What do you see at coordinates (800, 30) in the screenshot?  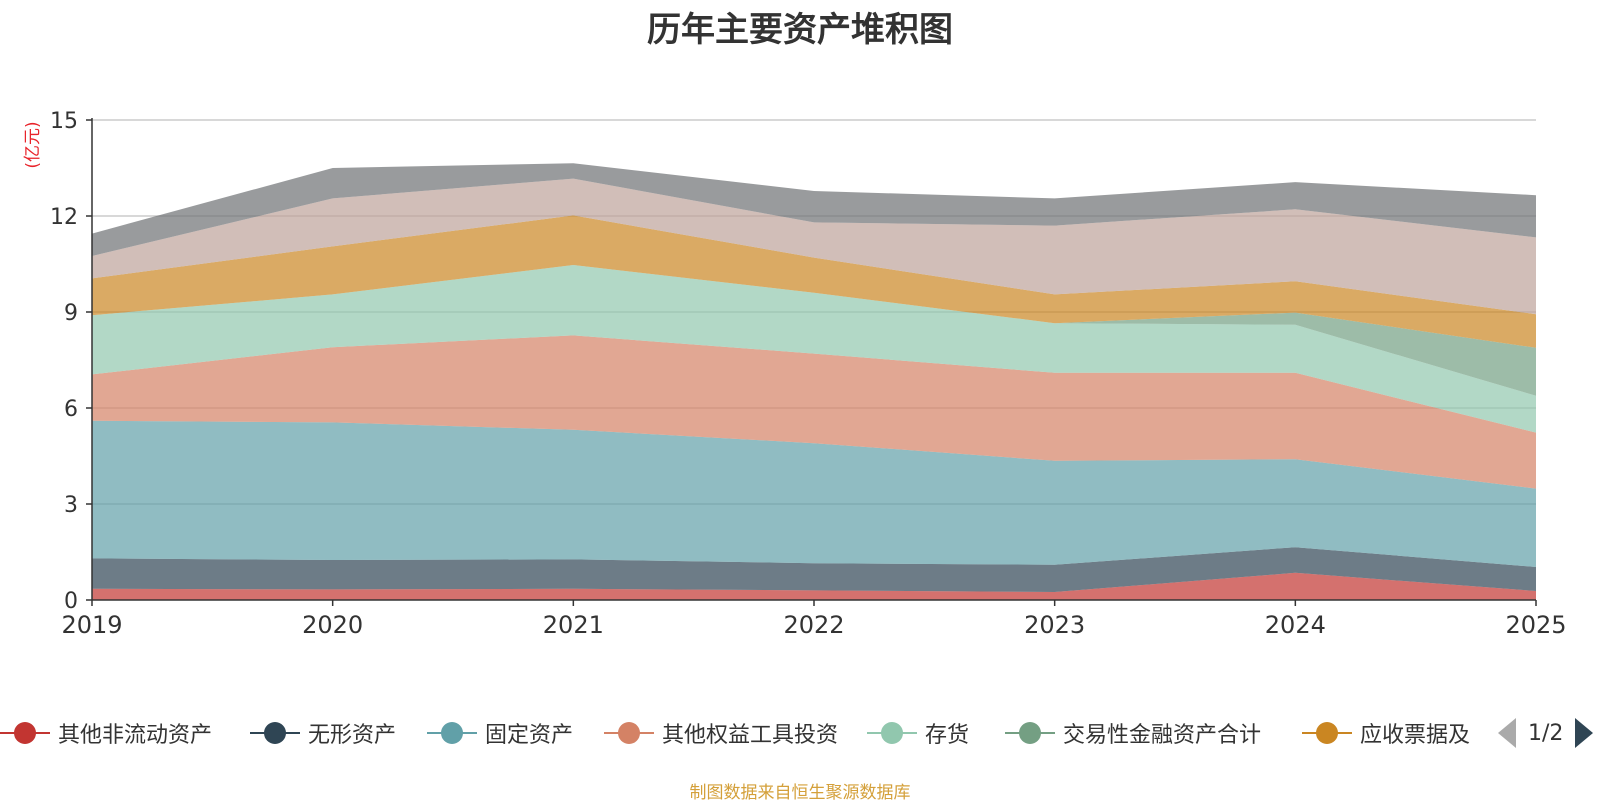 I see `chart-title: 历年主要资产堆积图` at bounding box center [800, 30].